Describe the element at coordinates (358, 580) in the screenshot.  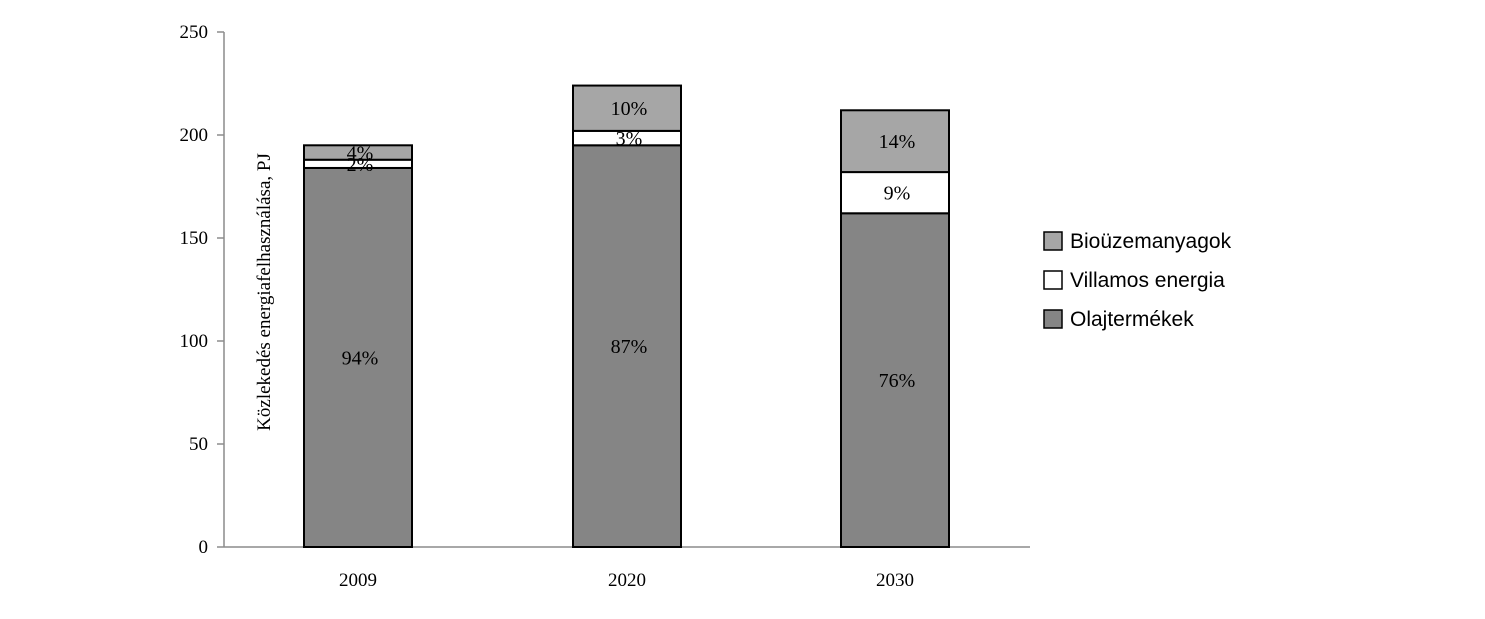
I see `x-tick-label: 2009` at that location.